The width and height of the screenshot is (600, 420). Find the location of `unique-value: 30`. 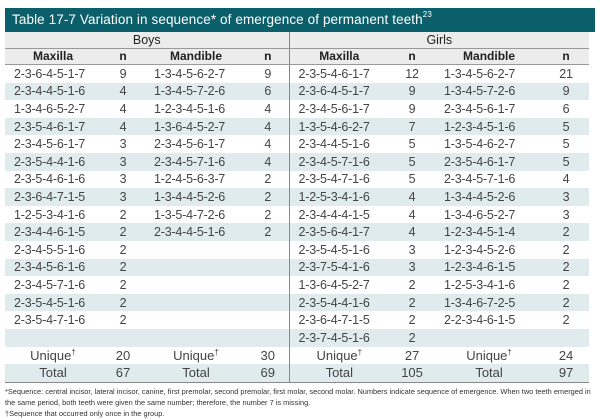

unique-value: 30 is located at coordinates (267, 355).